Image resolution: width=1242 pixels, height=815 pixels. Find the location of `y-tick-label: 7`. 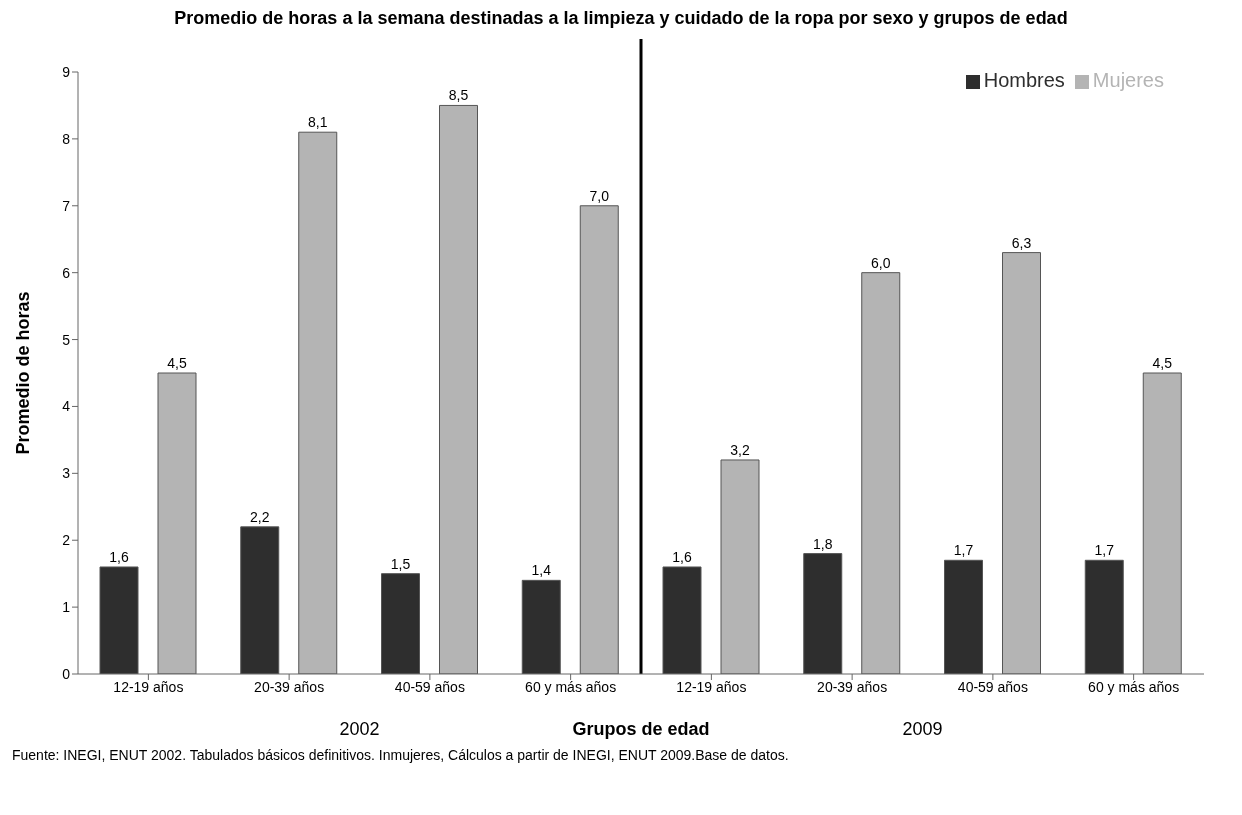

y-tick-label: 7 is located at coordinates (66, 205).